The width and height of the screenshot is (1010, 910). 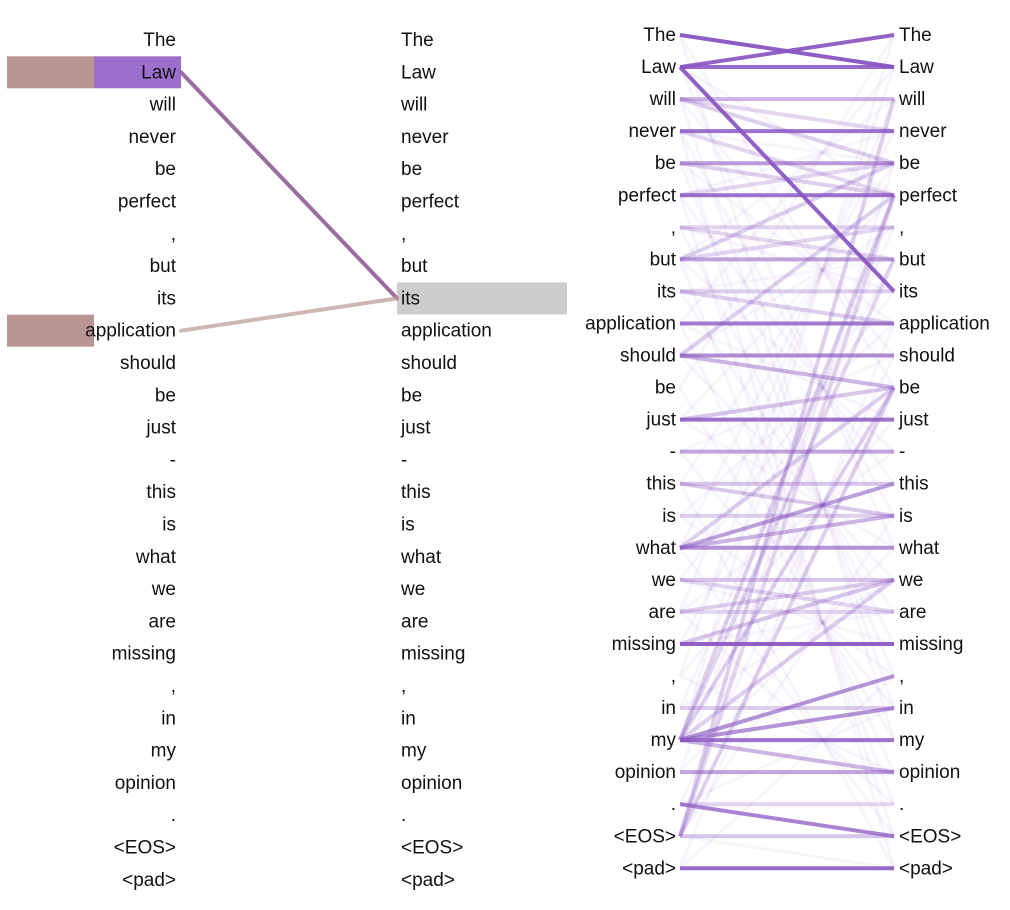 What do you see at coordinates (658, 67) in the screenshot?
I see `right-source-token-law: Law` at bounding box center [658, 67].